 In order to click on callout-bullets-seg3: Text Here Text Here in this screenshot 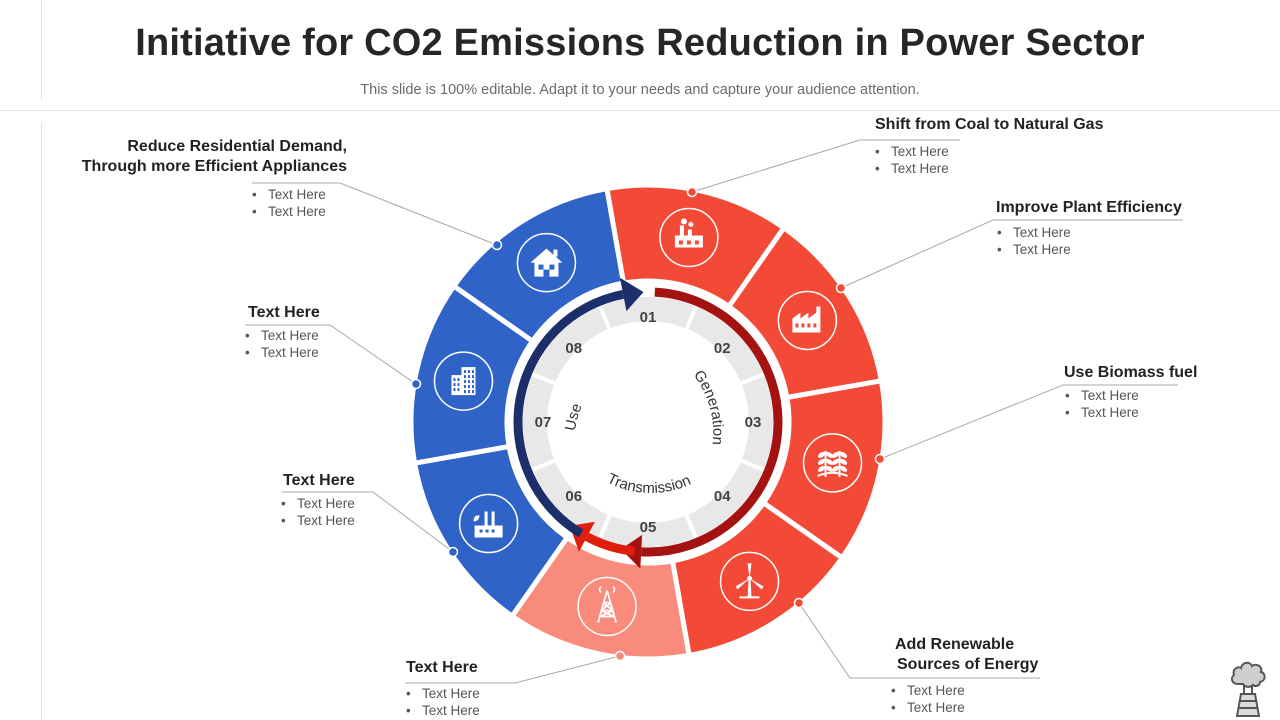, I will do `click(1102, 404)`.